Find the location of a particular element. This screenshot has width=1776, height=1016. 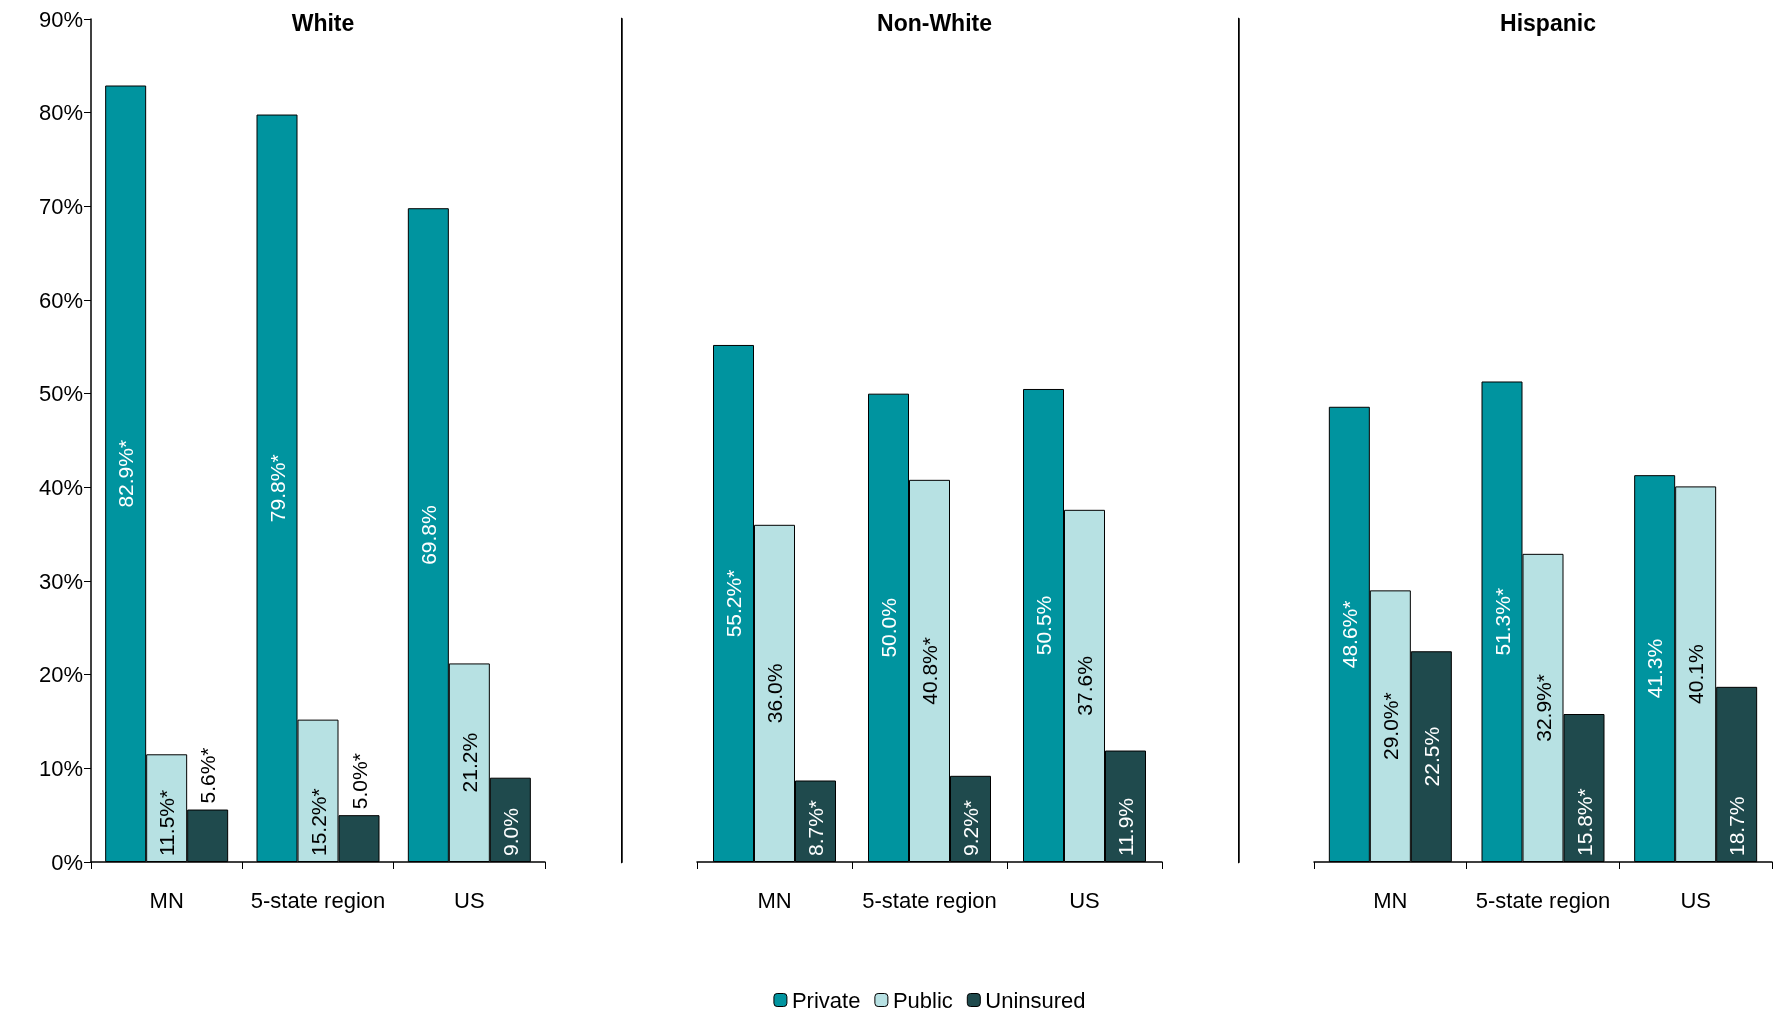

chart-title: White is located at coordinates (323, 22).